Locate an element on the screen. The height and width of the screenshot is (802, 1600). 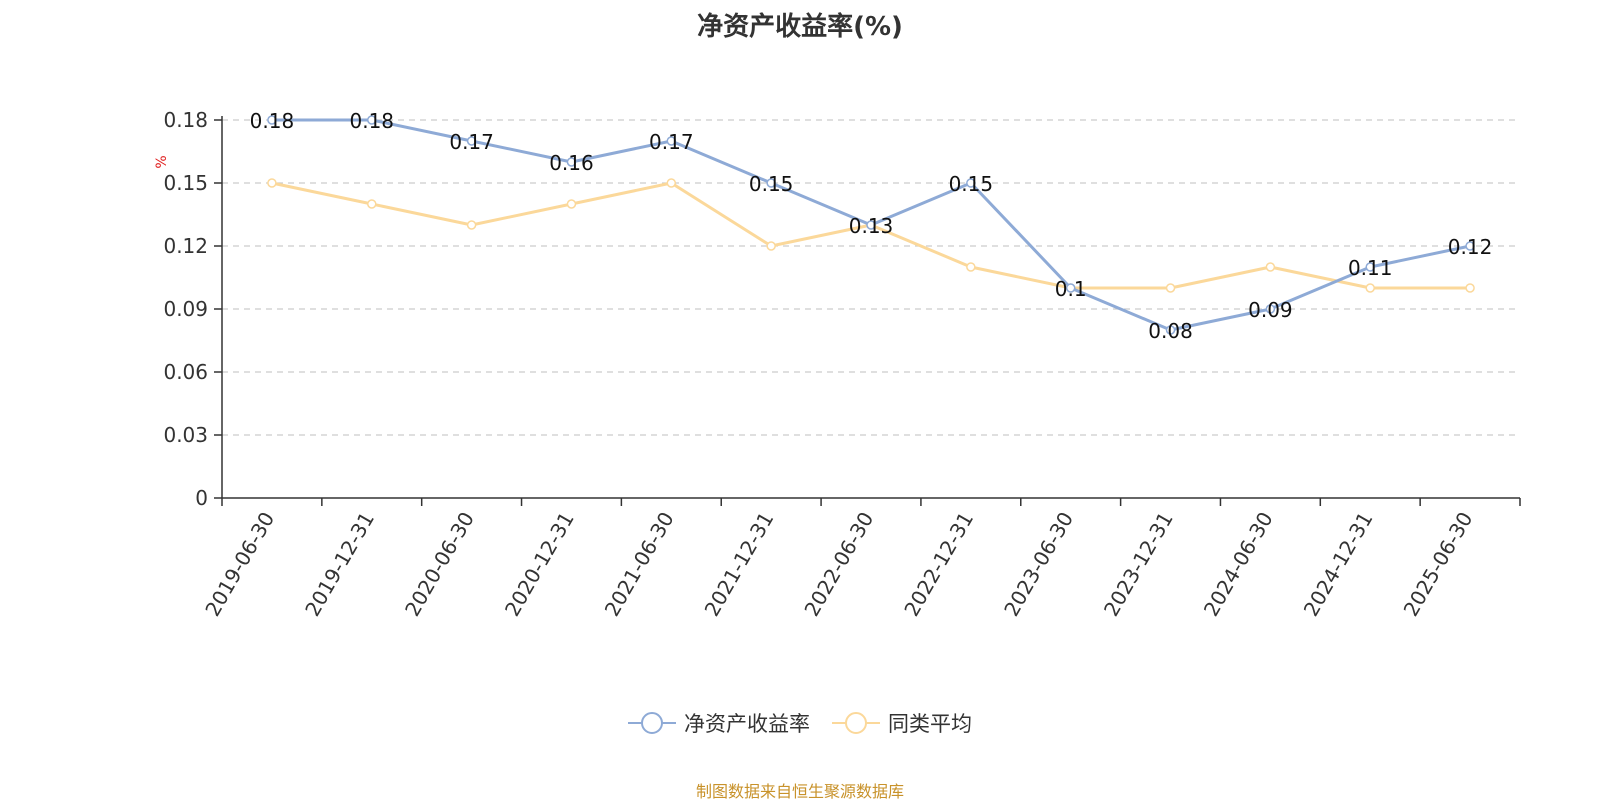
data-label: 0.16 is located at coordinates (571, 163).